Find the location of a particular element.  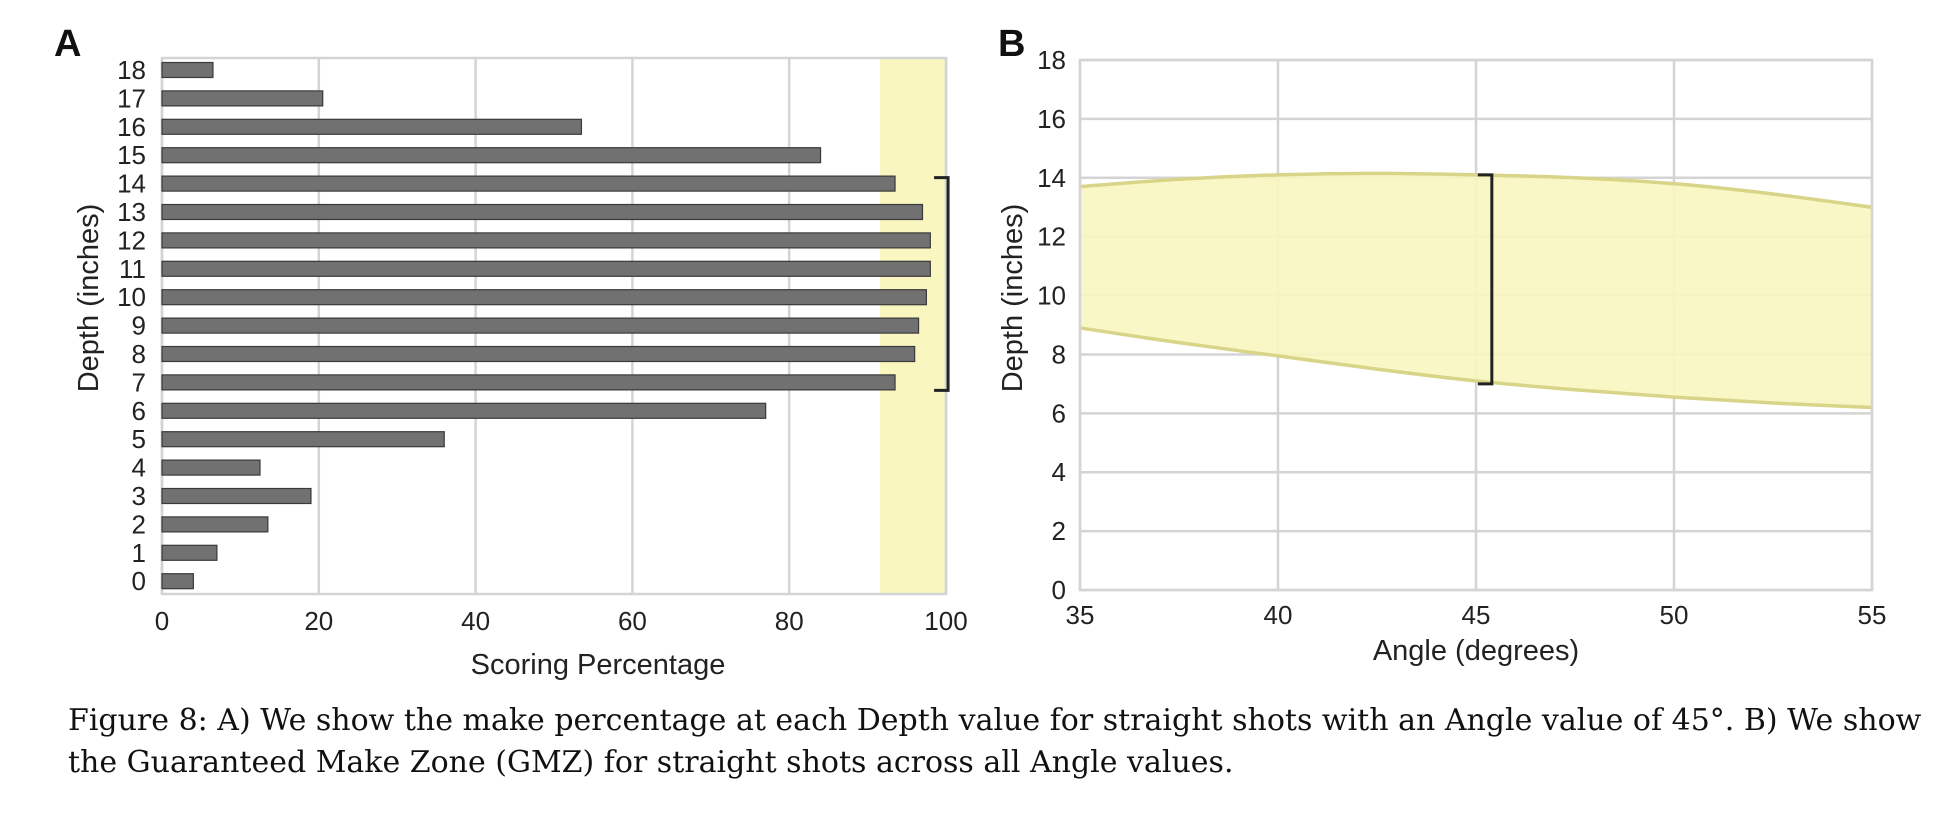

panel-a-x-tick-label: 40 is located at coordinates (475, 621).